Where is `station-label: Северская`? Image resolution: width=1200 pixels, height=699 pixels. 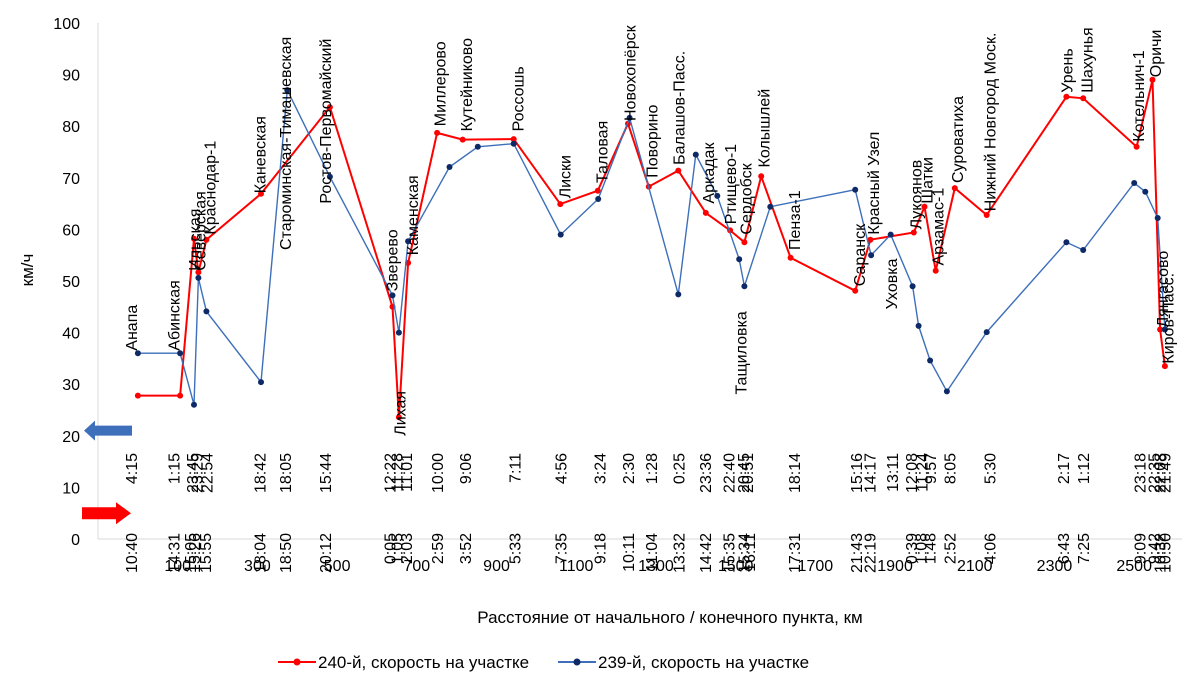 station-label: Северская is located at coordinates (201, 230).